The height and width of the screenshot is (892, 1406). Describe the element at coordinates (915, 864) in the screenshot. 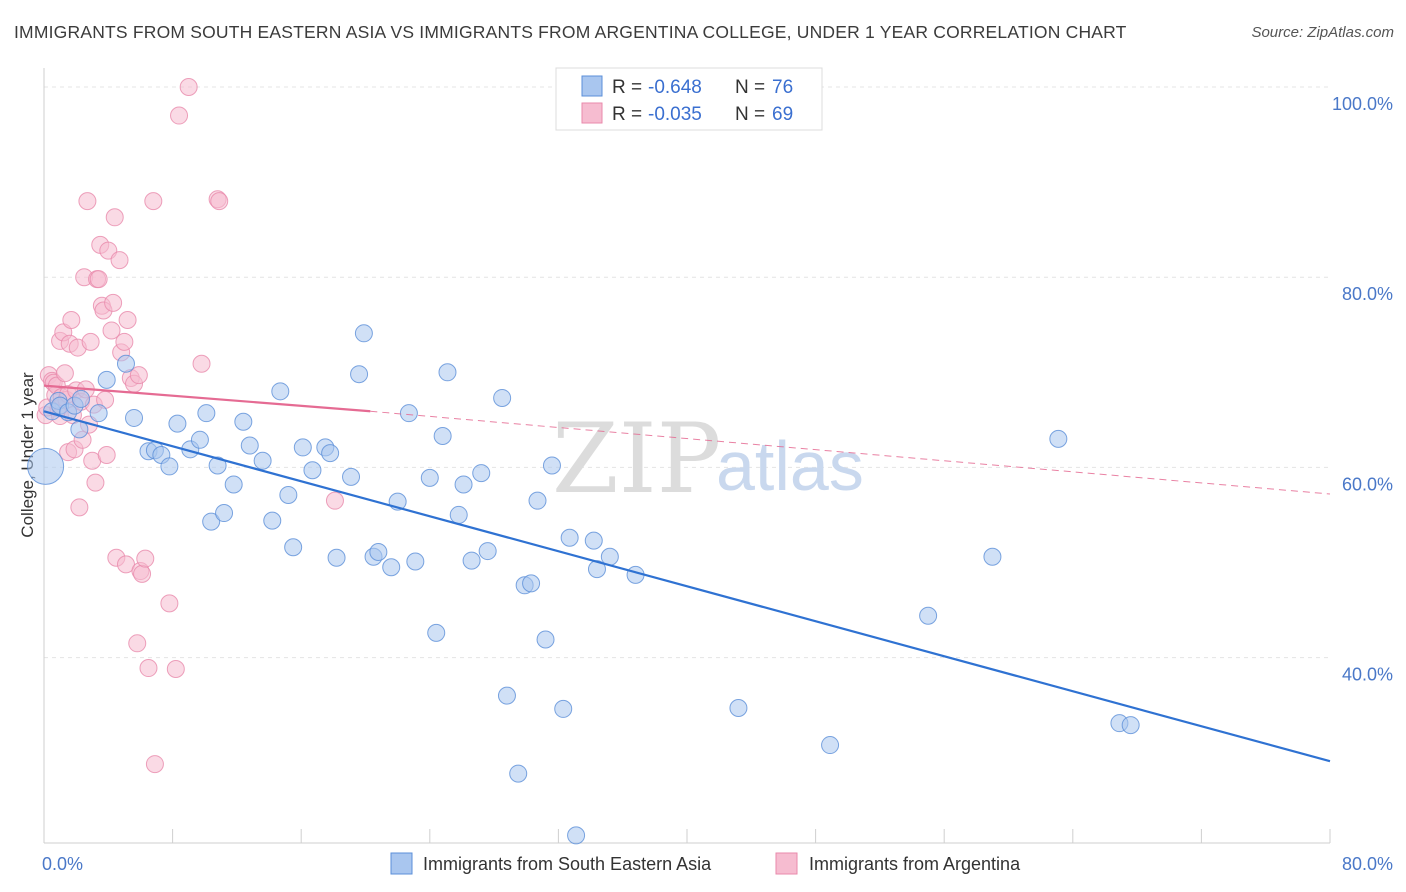

I see `bottom-legend-label-pink: Immigrants from Argentina` at that location.